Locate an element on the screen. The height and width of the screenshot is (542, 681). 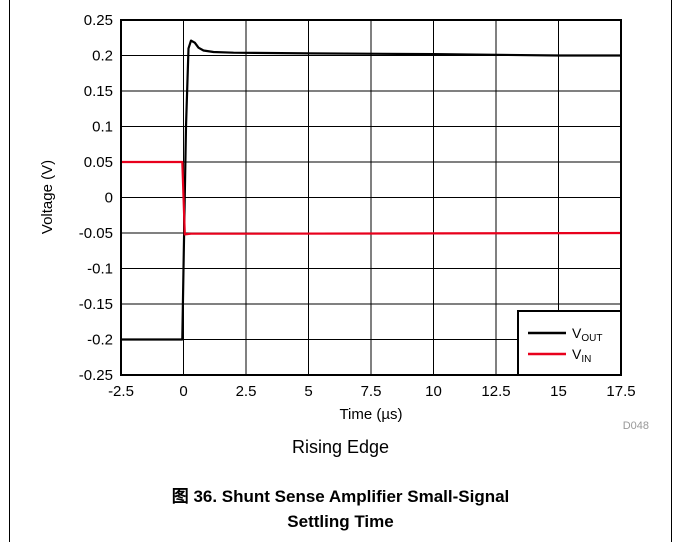
legend: VOUT VIN is located at coordinates (569, 343).